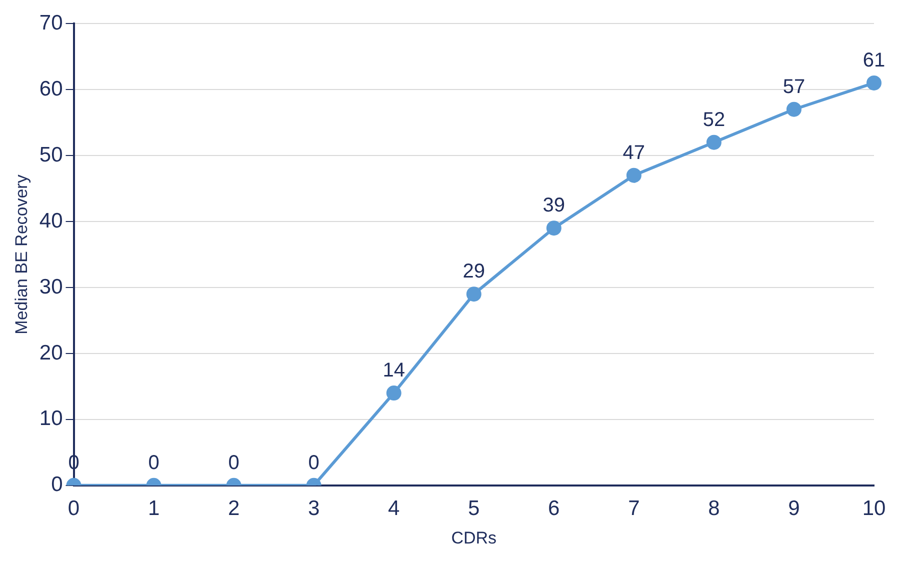  I want to click on x-tick-label: 1, so click(154, 508).